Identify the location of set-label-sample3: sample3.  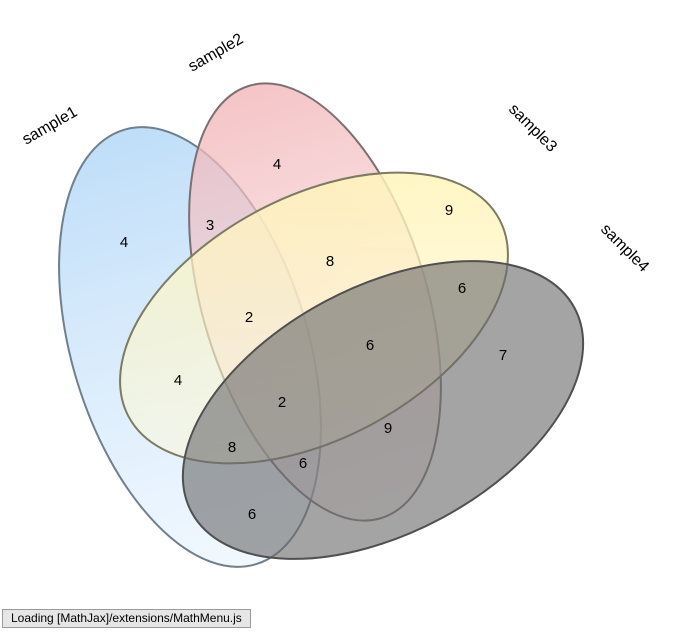
(532, 128).